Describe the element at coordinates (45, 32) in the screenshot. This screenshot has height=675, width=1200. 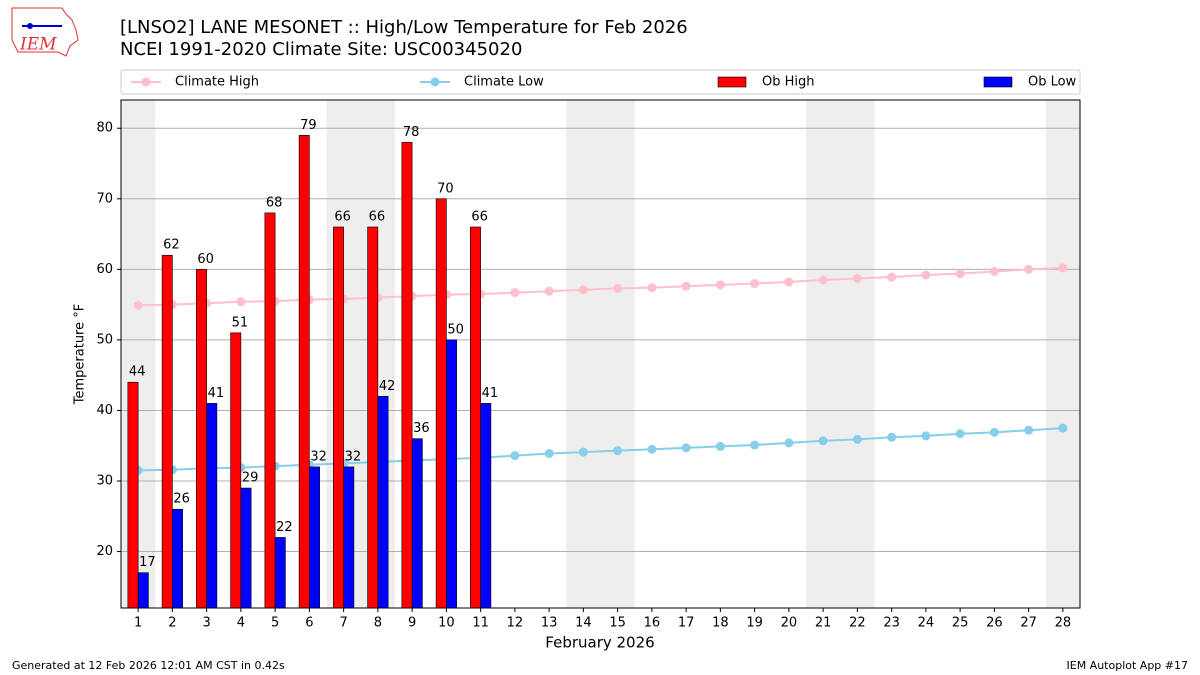
I see `logo-outline` at that location.